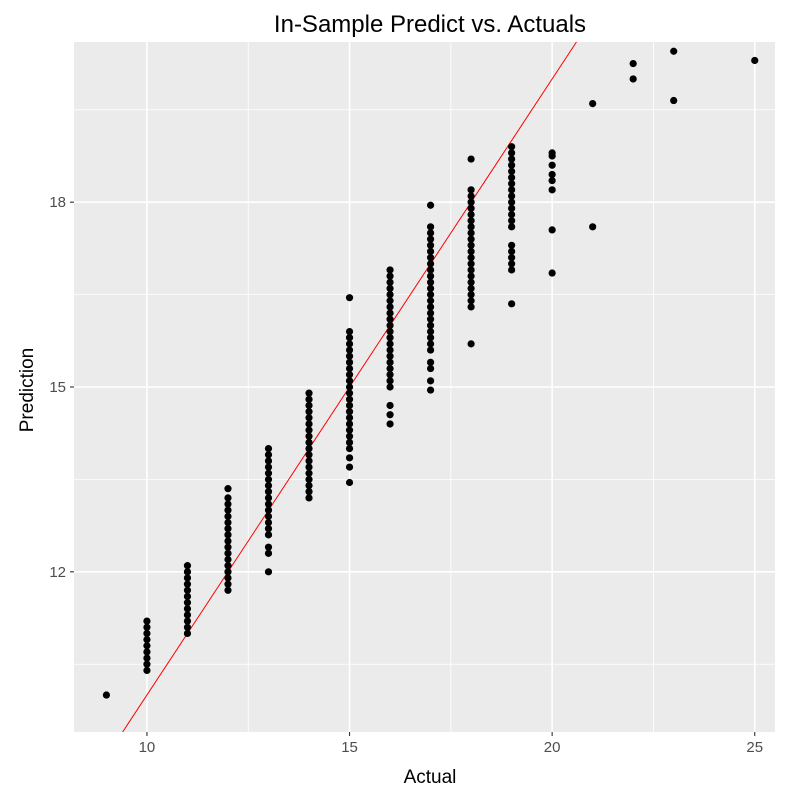 The image size is (800, 800). Describe the element at coordinates (430, 777) in the screenshot. I see `x-axis-title: Actual` at that location.